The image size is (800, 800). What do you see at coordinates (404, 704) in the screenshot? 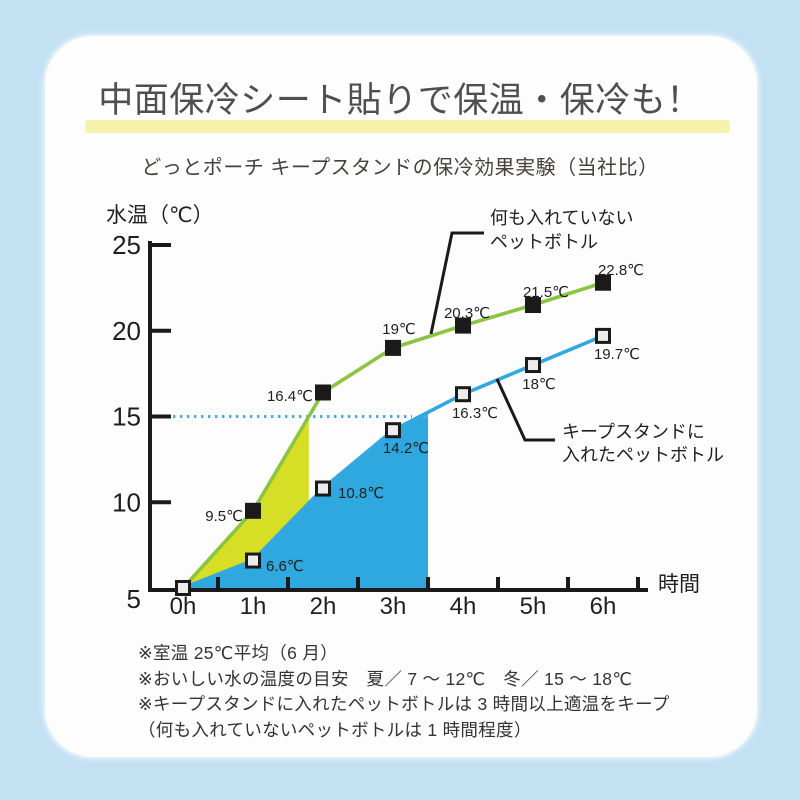
I see `footnote-keepstand: ※キープスタンドに入れたペットボトルは 3 時間以上適温をキープ` at bounding box center [404, 704].